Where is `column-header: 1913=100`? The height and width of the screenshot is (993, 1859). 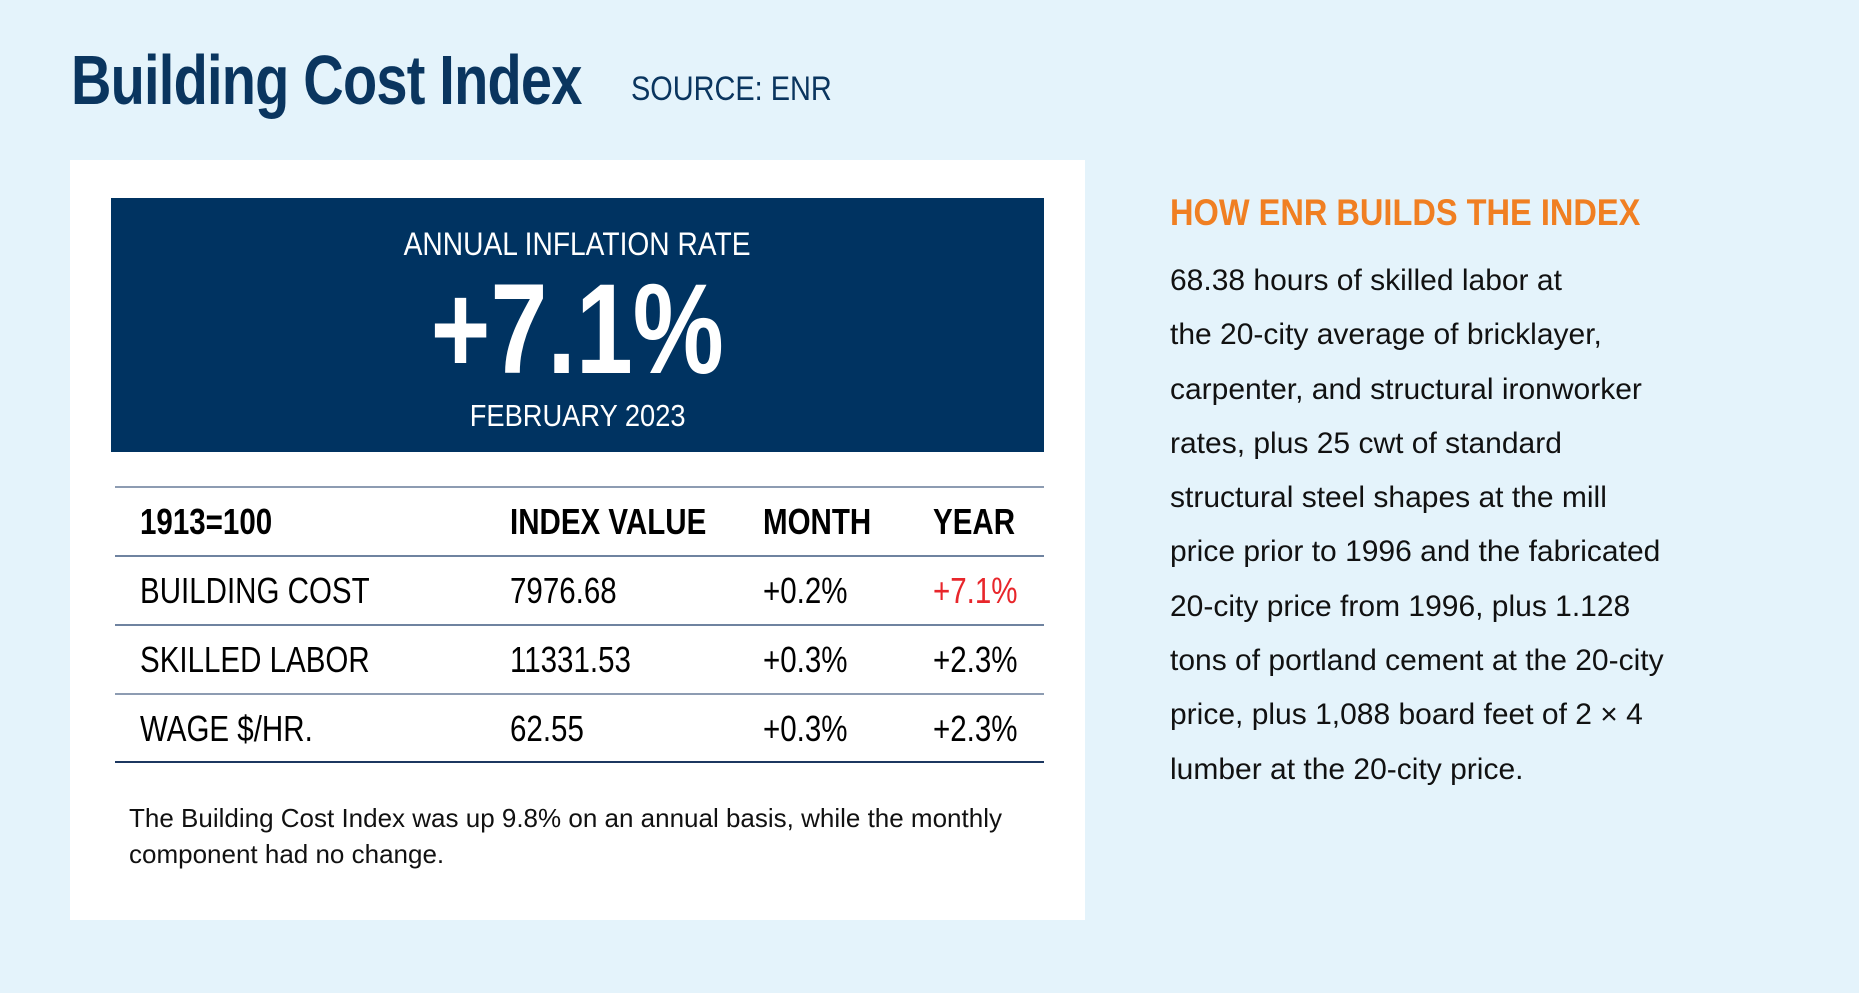 column-header: 1913=100 is located at coordinates (206, 521).